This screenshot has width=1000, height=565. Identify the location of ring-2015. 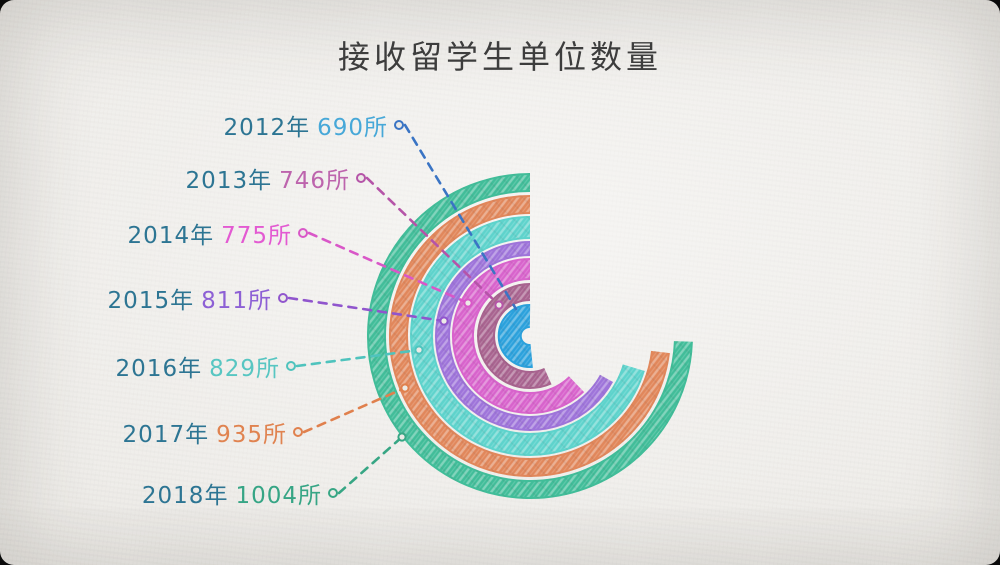
(524, 336).